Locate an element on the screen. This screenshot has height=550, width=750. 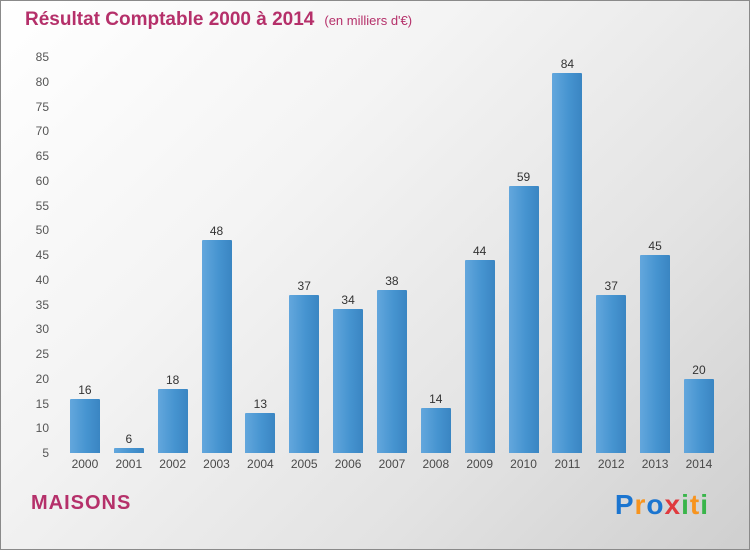
bar-value-label: 13 is located at coordinates (260, 404).